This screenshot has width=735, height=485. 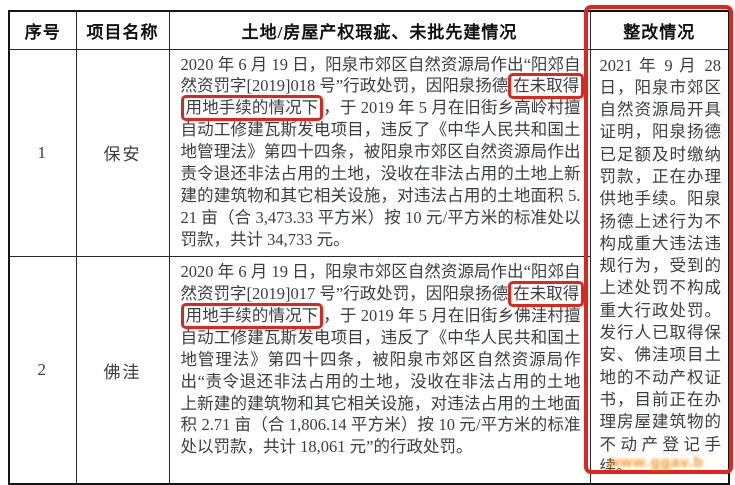 What do you see at coordinates (122, 370) in the screenshot?
I see `project-name-cell-fowa: 佛洼` at bounding box center [122, 370].